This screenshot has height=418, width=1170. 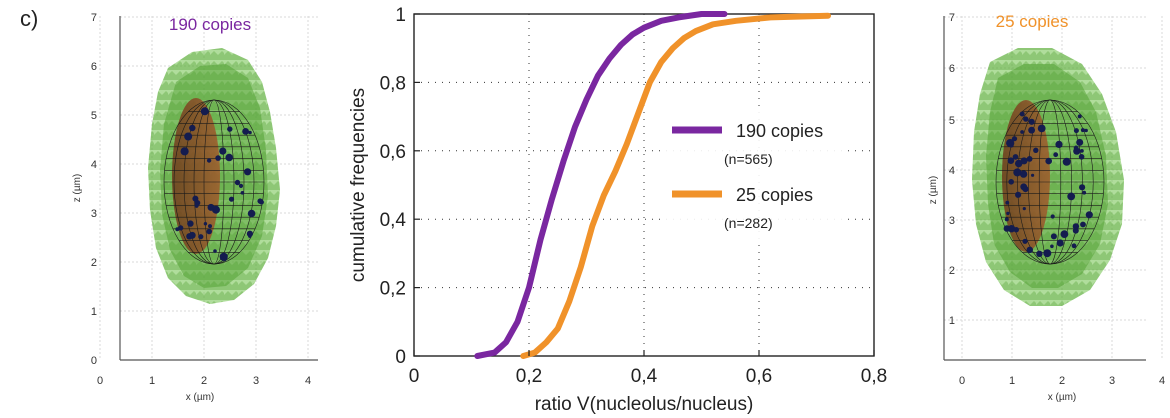 I want to click on cdf-ytick-label: 0,6, so click(x=393, y=152).